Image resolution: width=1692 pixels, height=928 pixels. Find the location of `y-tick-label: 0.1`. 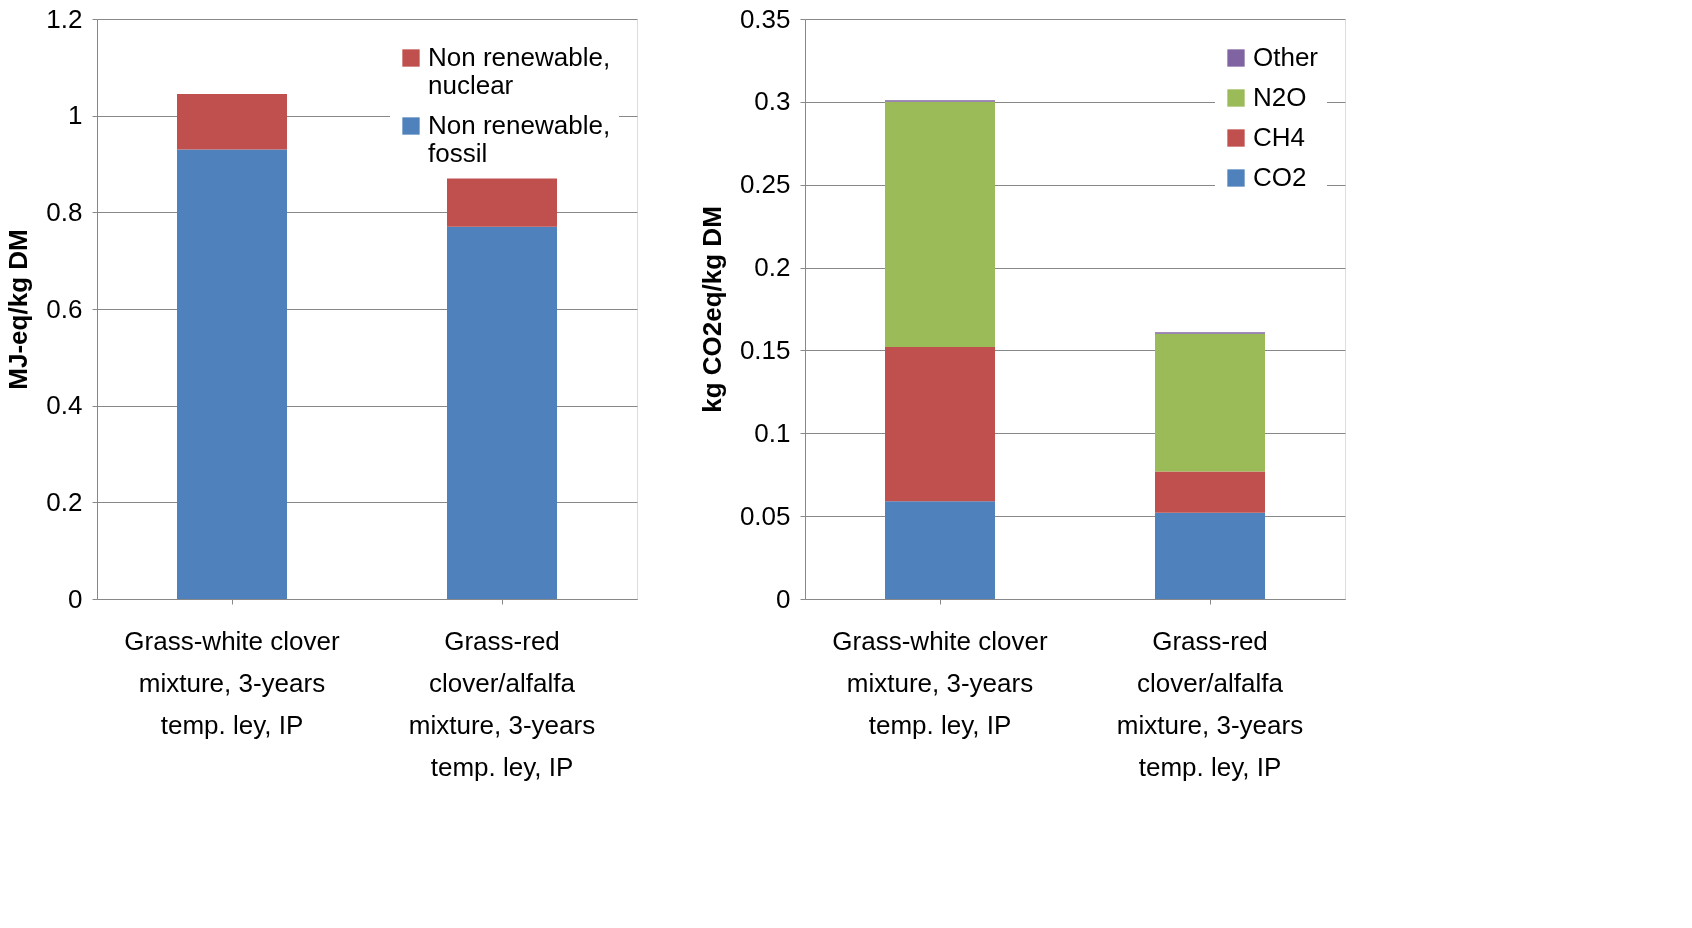

y-tick-label: 0.1 is located at coordinates (772, 432).